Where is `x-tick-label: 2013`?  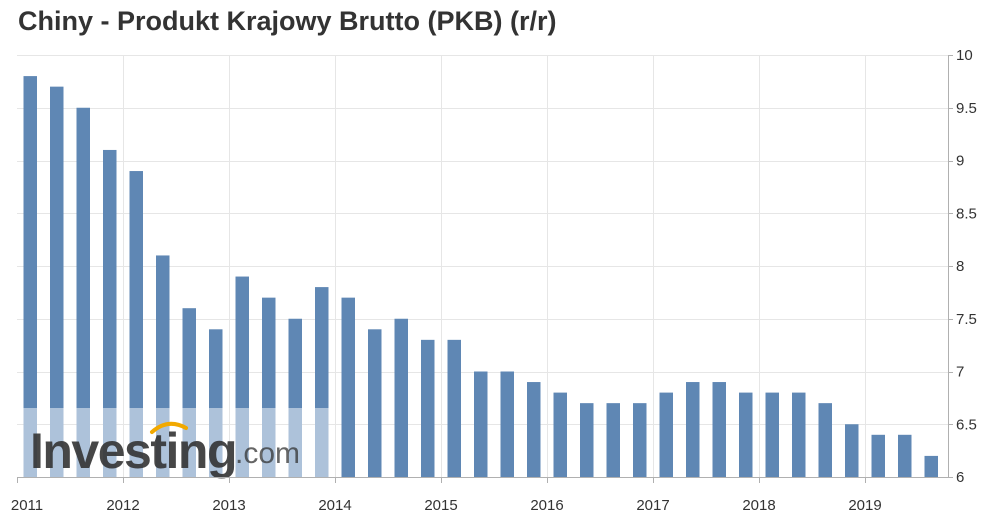
x-tick-label: 2013 is located at coordinates (228, 505).